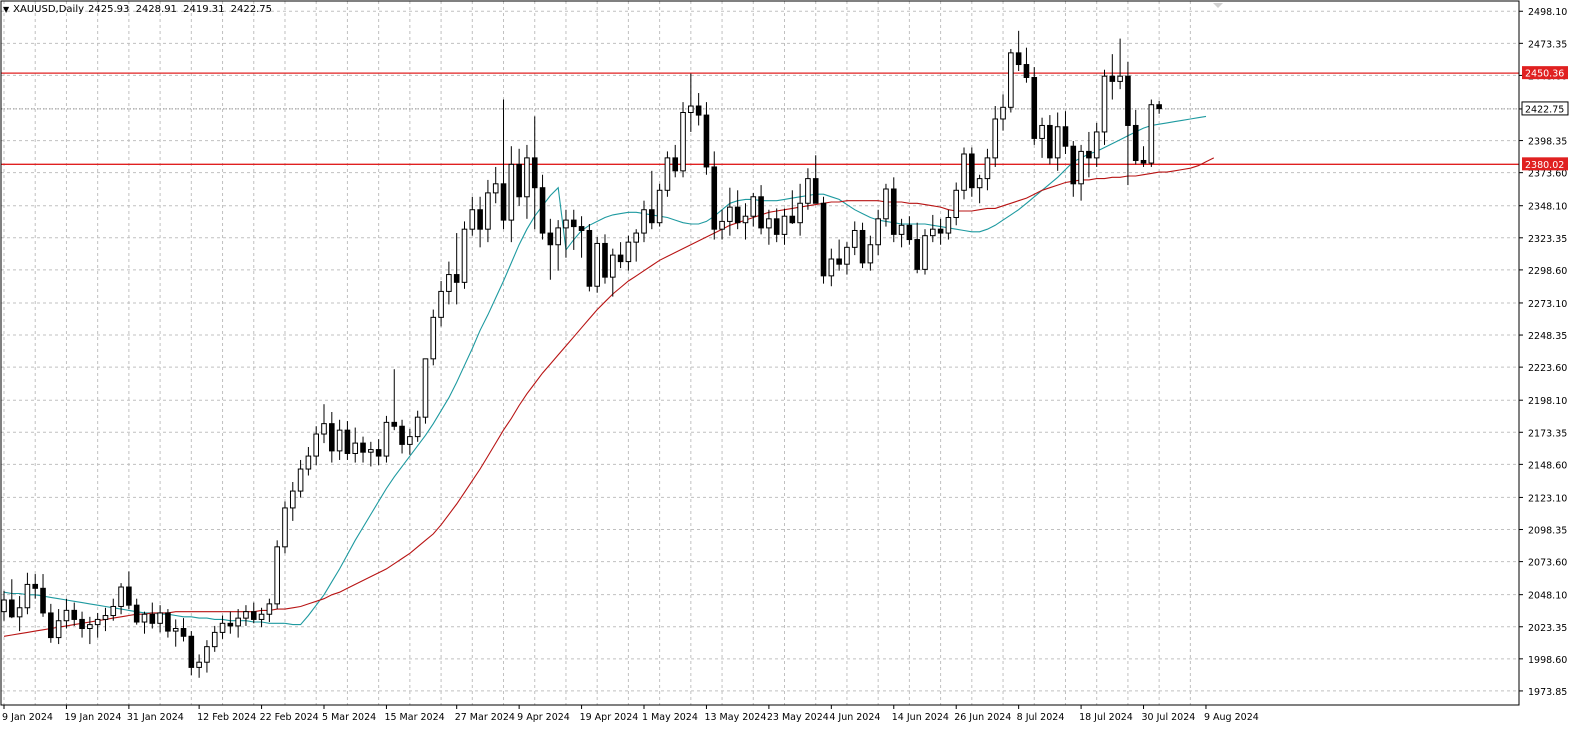  Describe the element at coordinates (6, 9) in the screenshot. I see `symbol-dropdown-icon: ▼` at that location.